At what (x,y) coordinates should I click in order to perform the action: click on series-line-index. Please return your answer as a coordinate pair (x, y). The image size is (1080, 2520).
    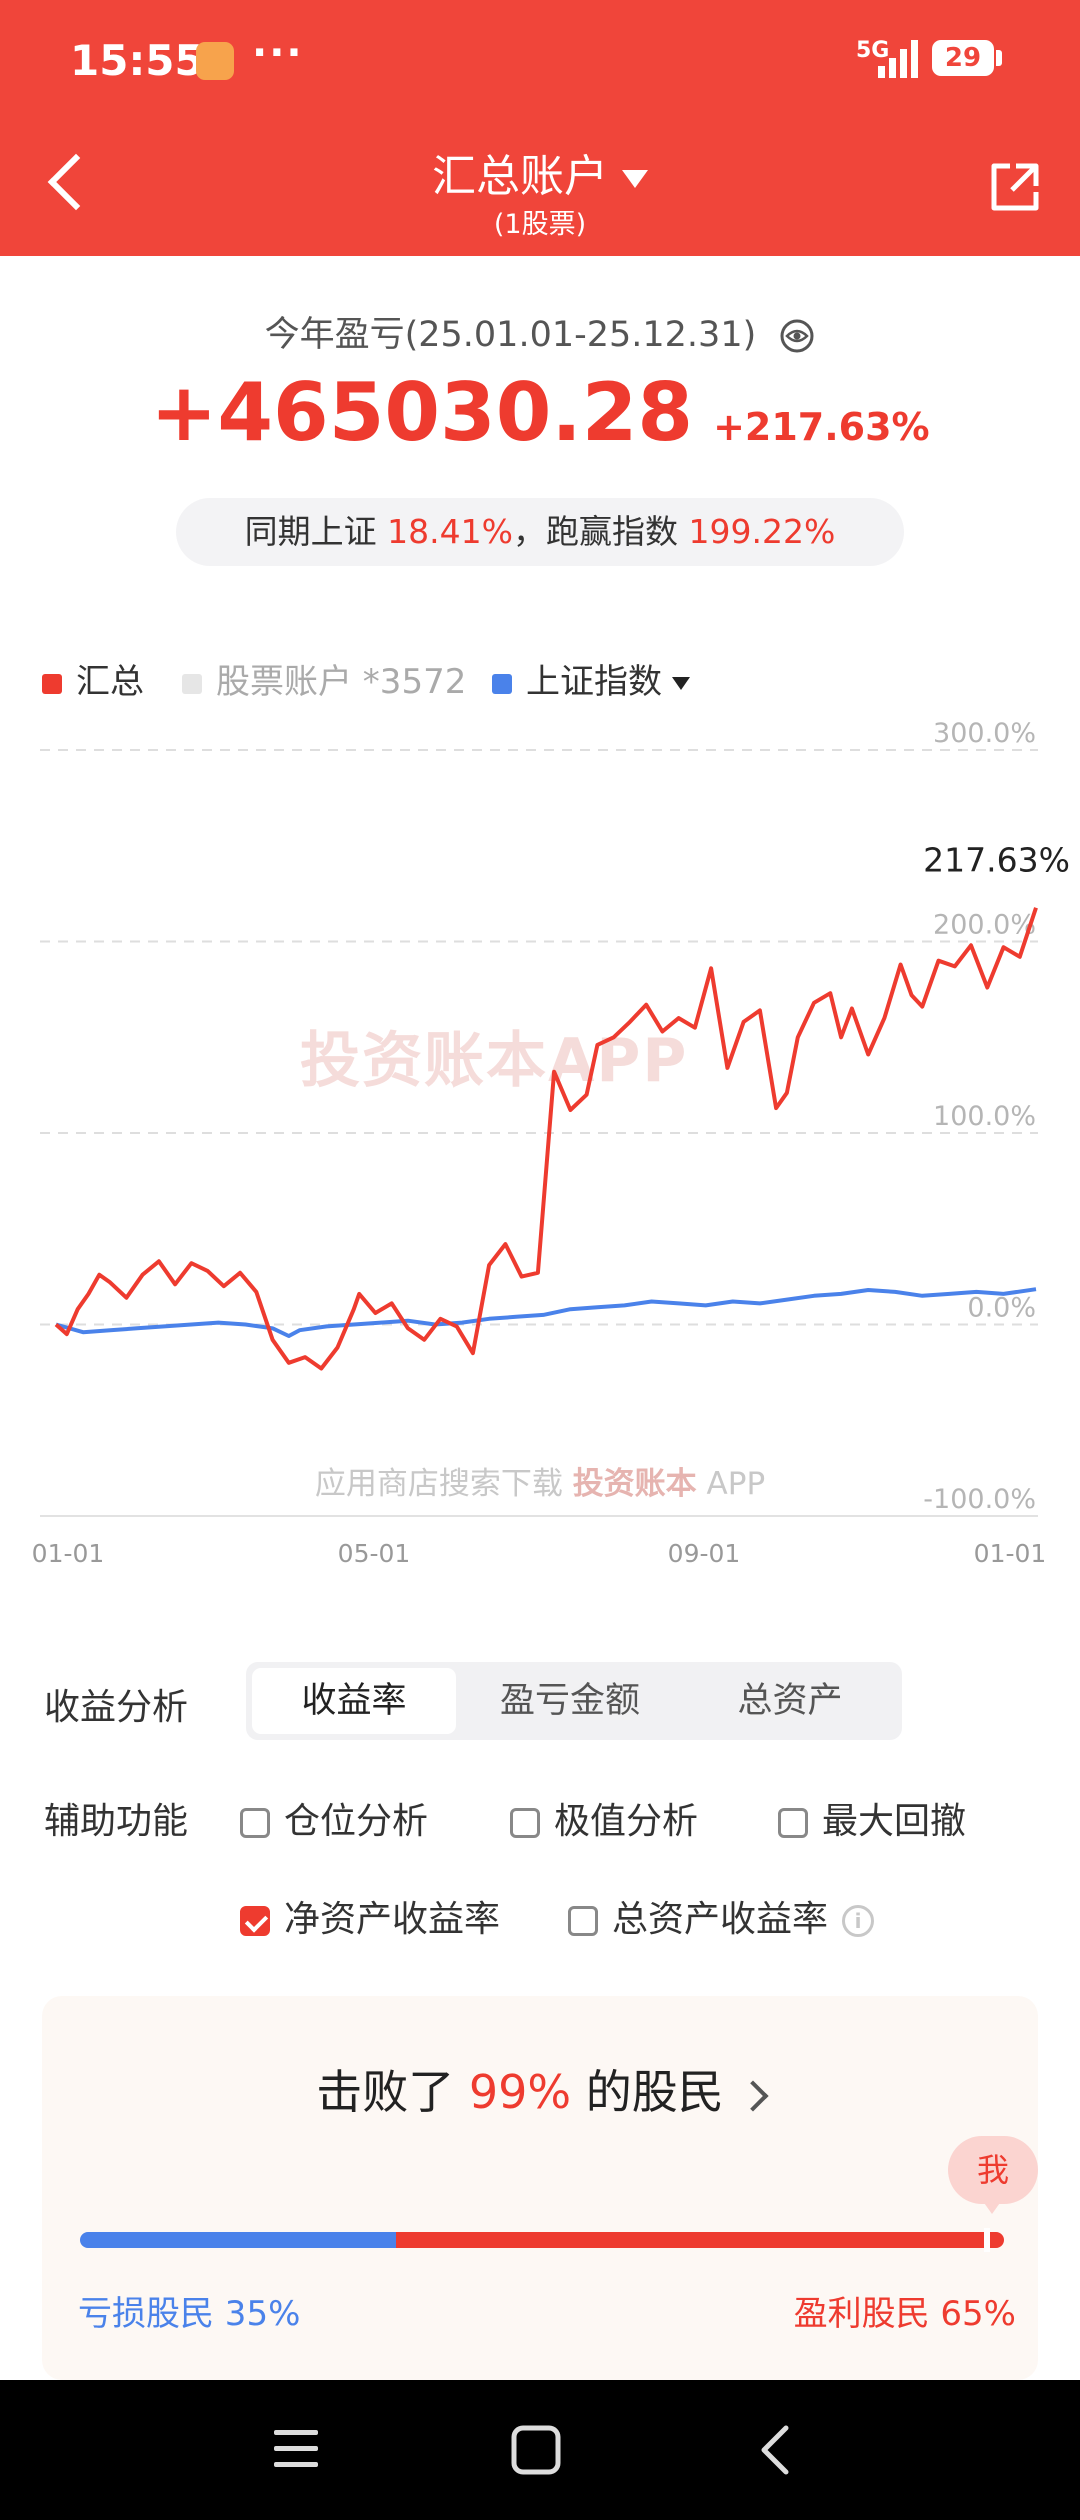
    Looking at the image, I should click on (546, 1312).